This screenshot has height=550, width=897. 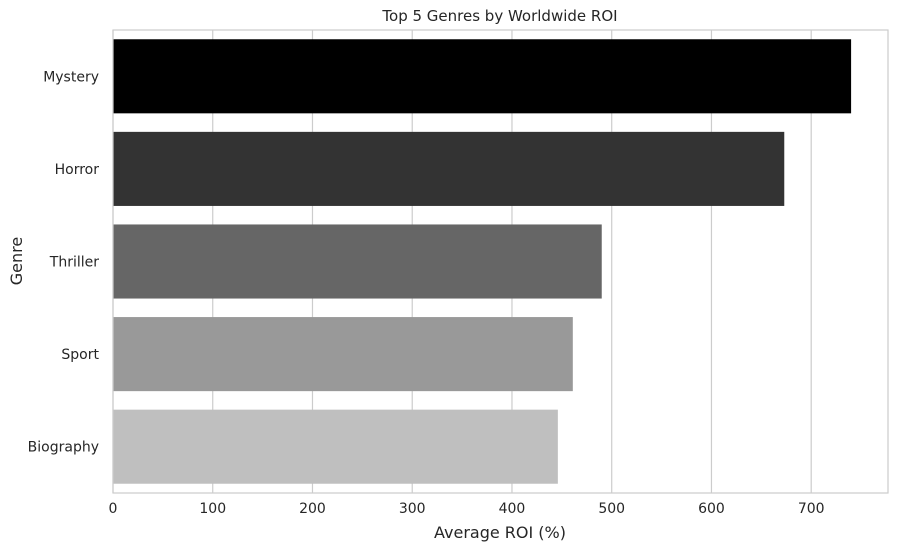 What do you see at coordinates (811, 509) in the screenshot?
I see `x-tick-label: 700` at bounding box center [811, 509].